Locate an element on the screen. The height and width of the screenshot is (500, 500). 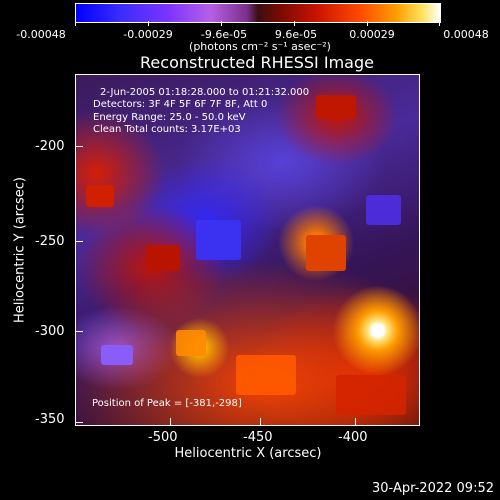
energy-range-label: Energy Range: 25.0 - 50.0 keV is located at coordinates (169, 117).